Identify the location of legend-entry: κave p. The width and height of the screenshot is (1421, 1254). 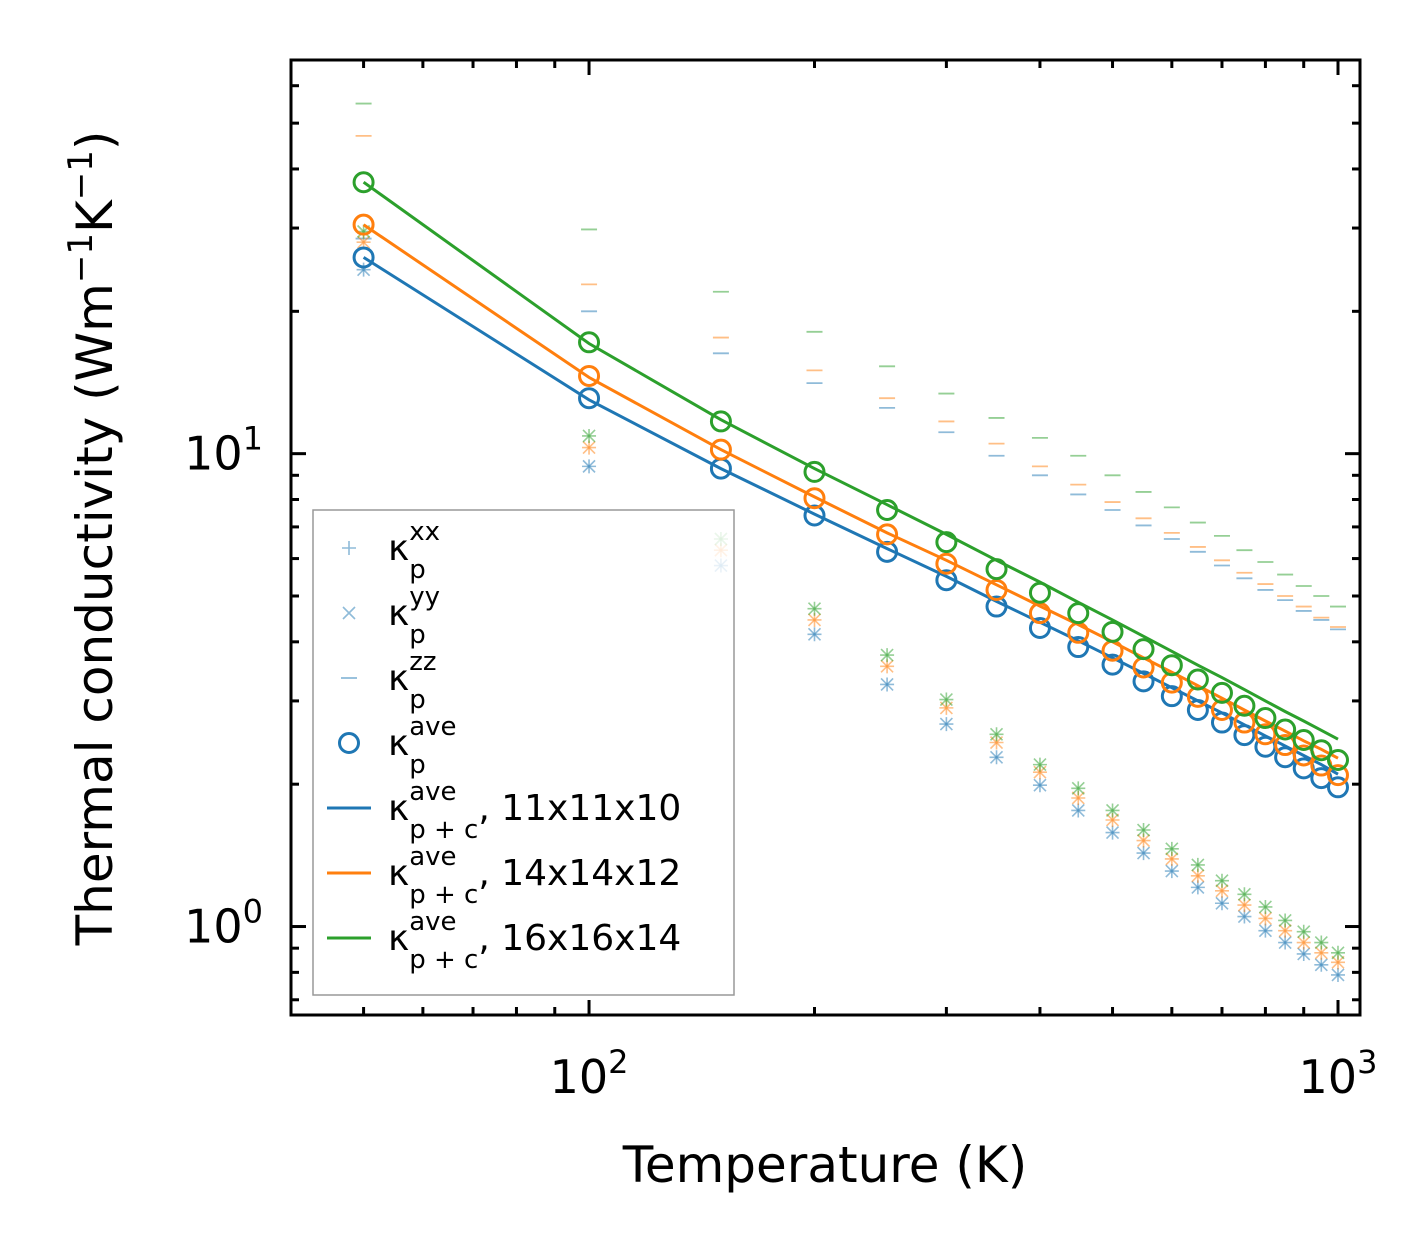
(397, 746).